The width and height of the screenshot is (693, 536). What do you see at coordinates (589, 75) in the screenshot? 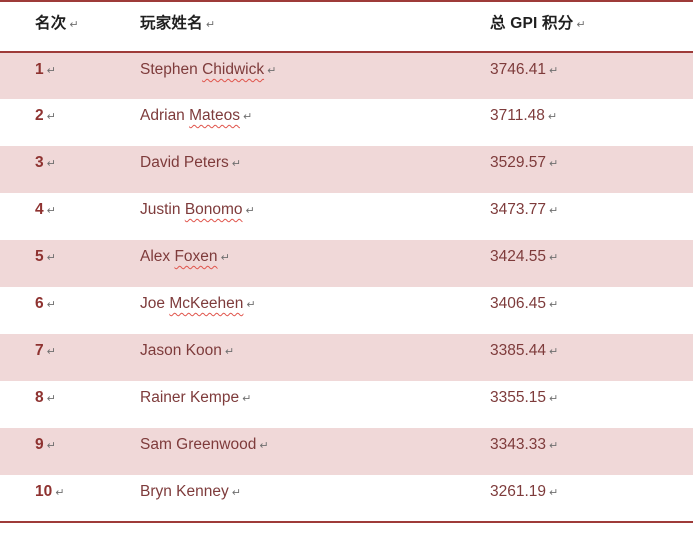
I see `score-cell: 3746.41 ↵` at bounding box center [589, 75].